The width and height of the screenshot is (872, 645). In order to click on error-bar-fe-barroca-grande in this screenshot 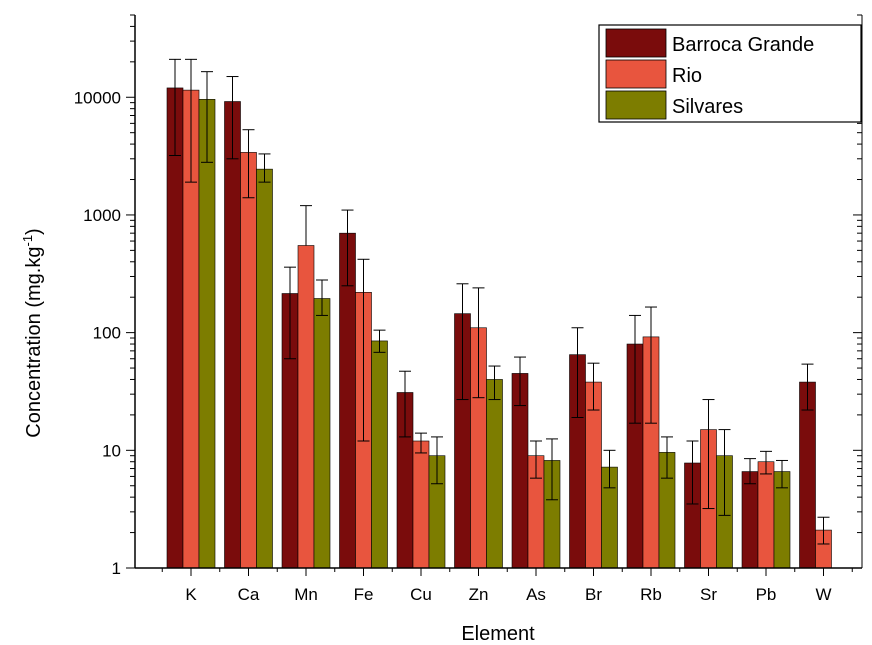, I will do `click(347, 248)`.